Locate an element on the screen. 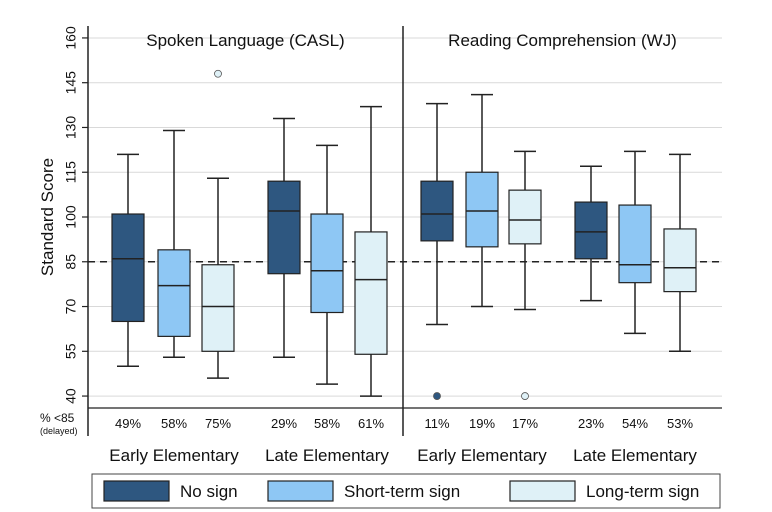  y-tick-label: 130 is located at coordinates (71, 128).